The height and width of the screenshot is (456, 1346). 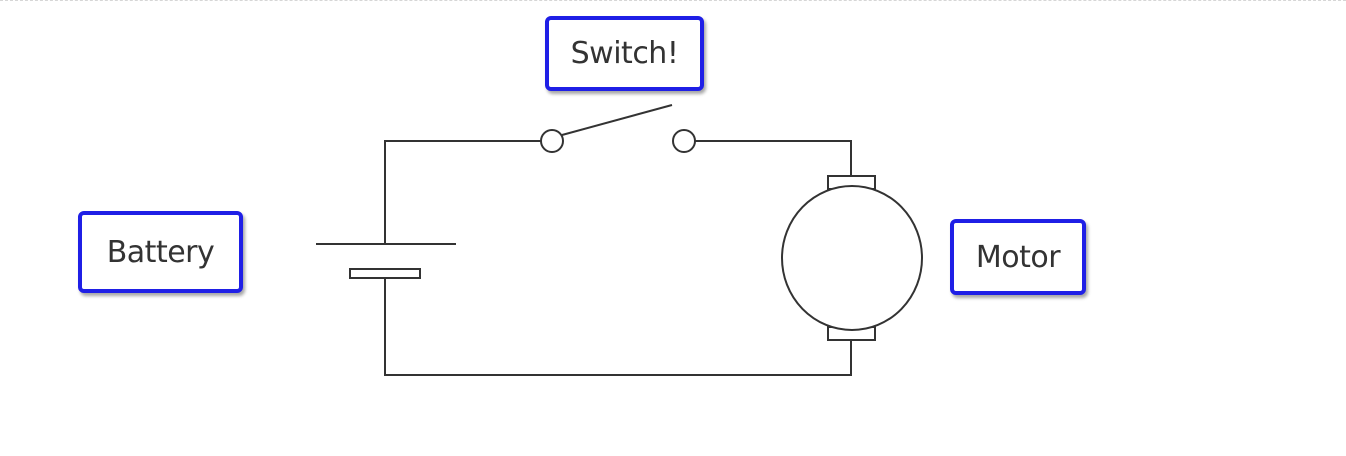 I want to click on wire-right-top, so click(x=773, y=158).